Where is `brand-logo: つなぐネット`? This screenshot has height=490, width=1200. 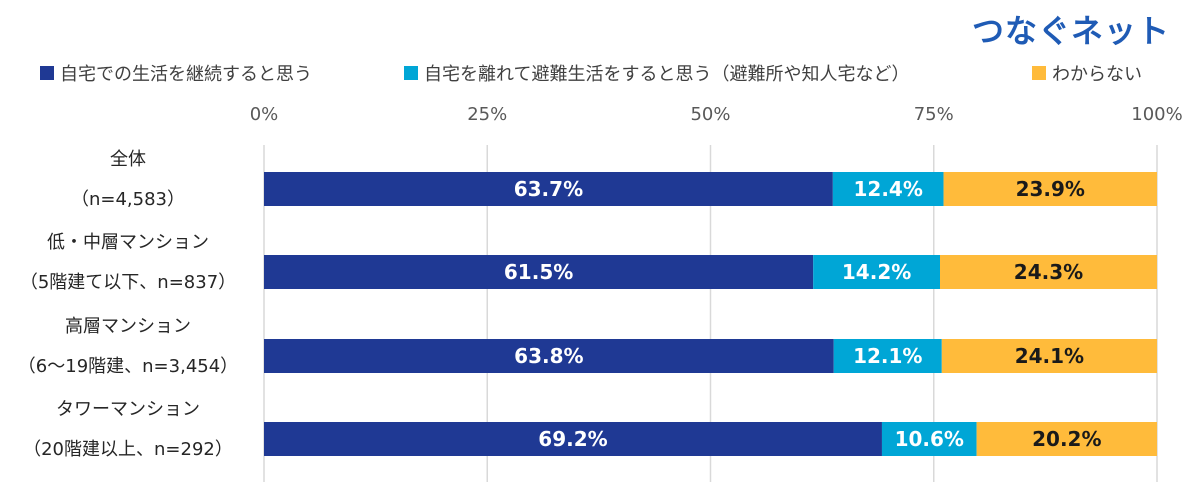
brand-logo: つなぐネット is located at coordinates (1070, 31).